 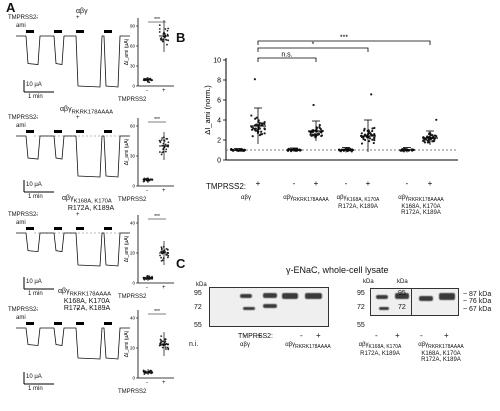 I want to click on blot-group-1: αβγ, so click(x=245, y=345).